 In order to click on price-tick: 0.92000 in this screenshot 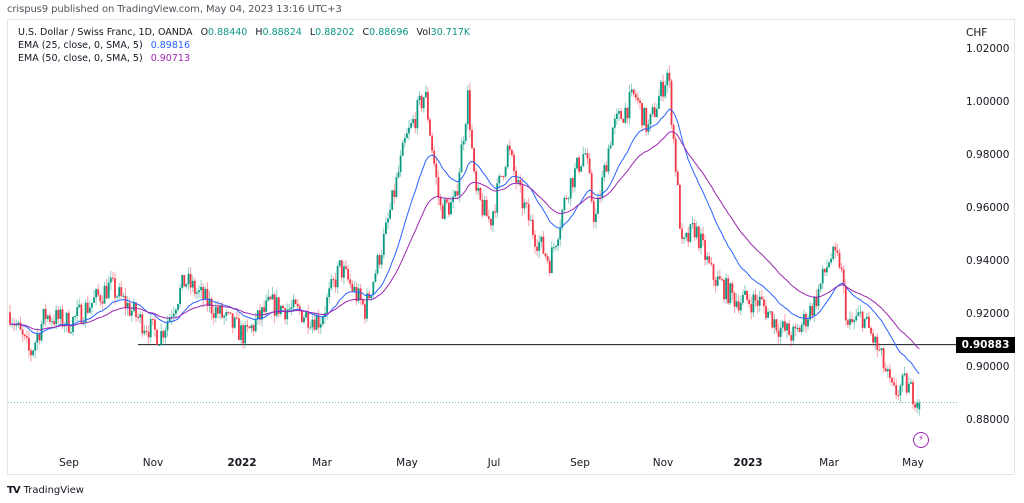, I will do `click(988, 314)`.